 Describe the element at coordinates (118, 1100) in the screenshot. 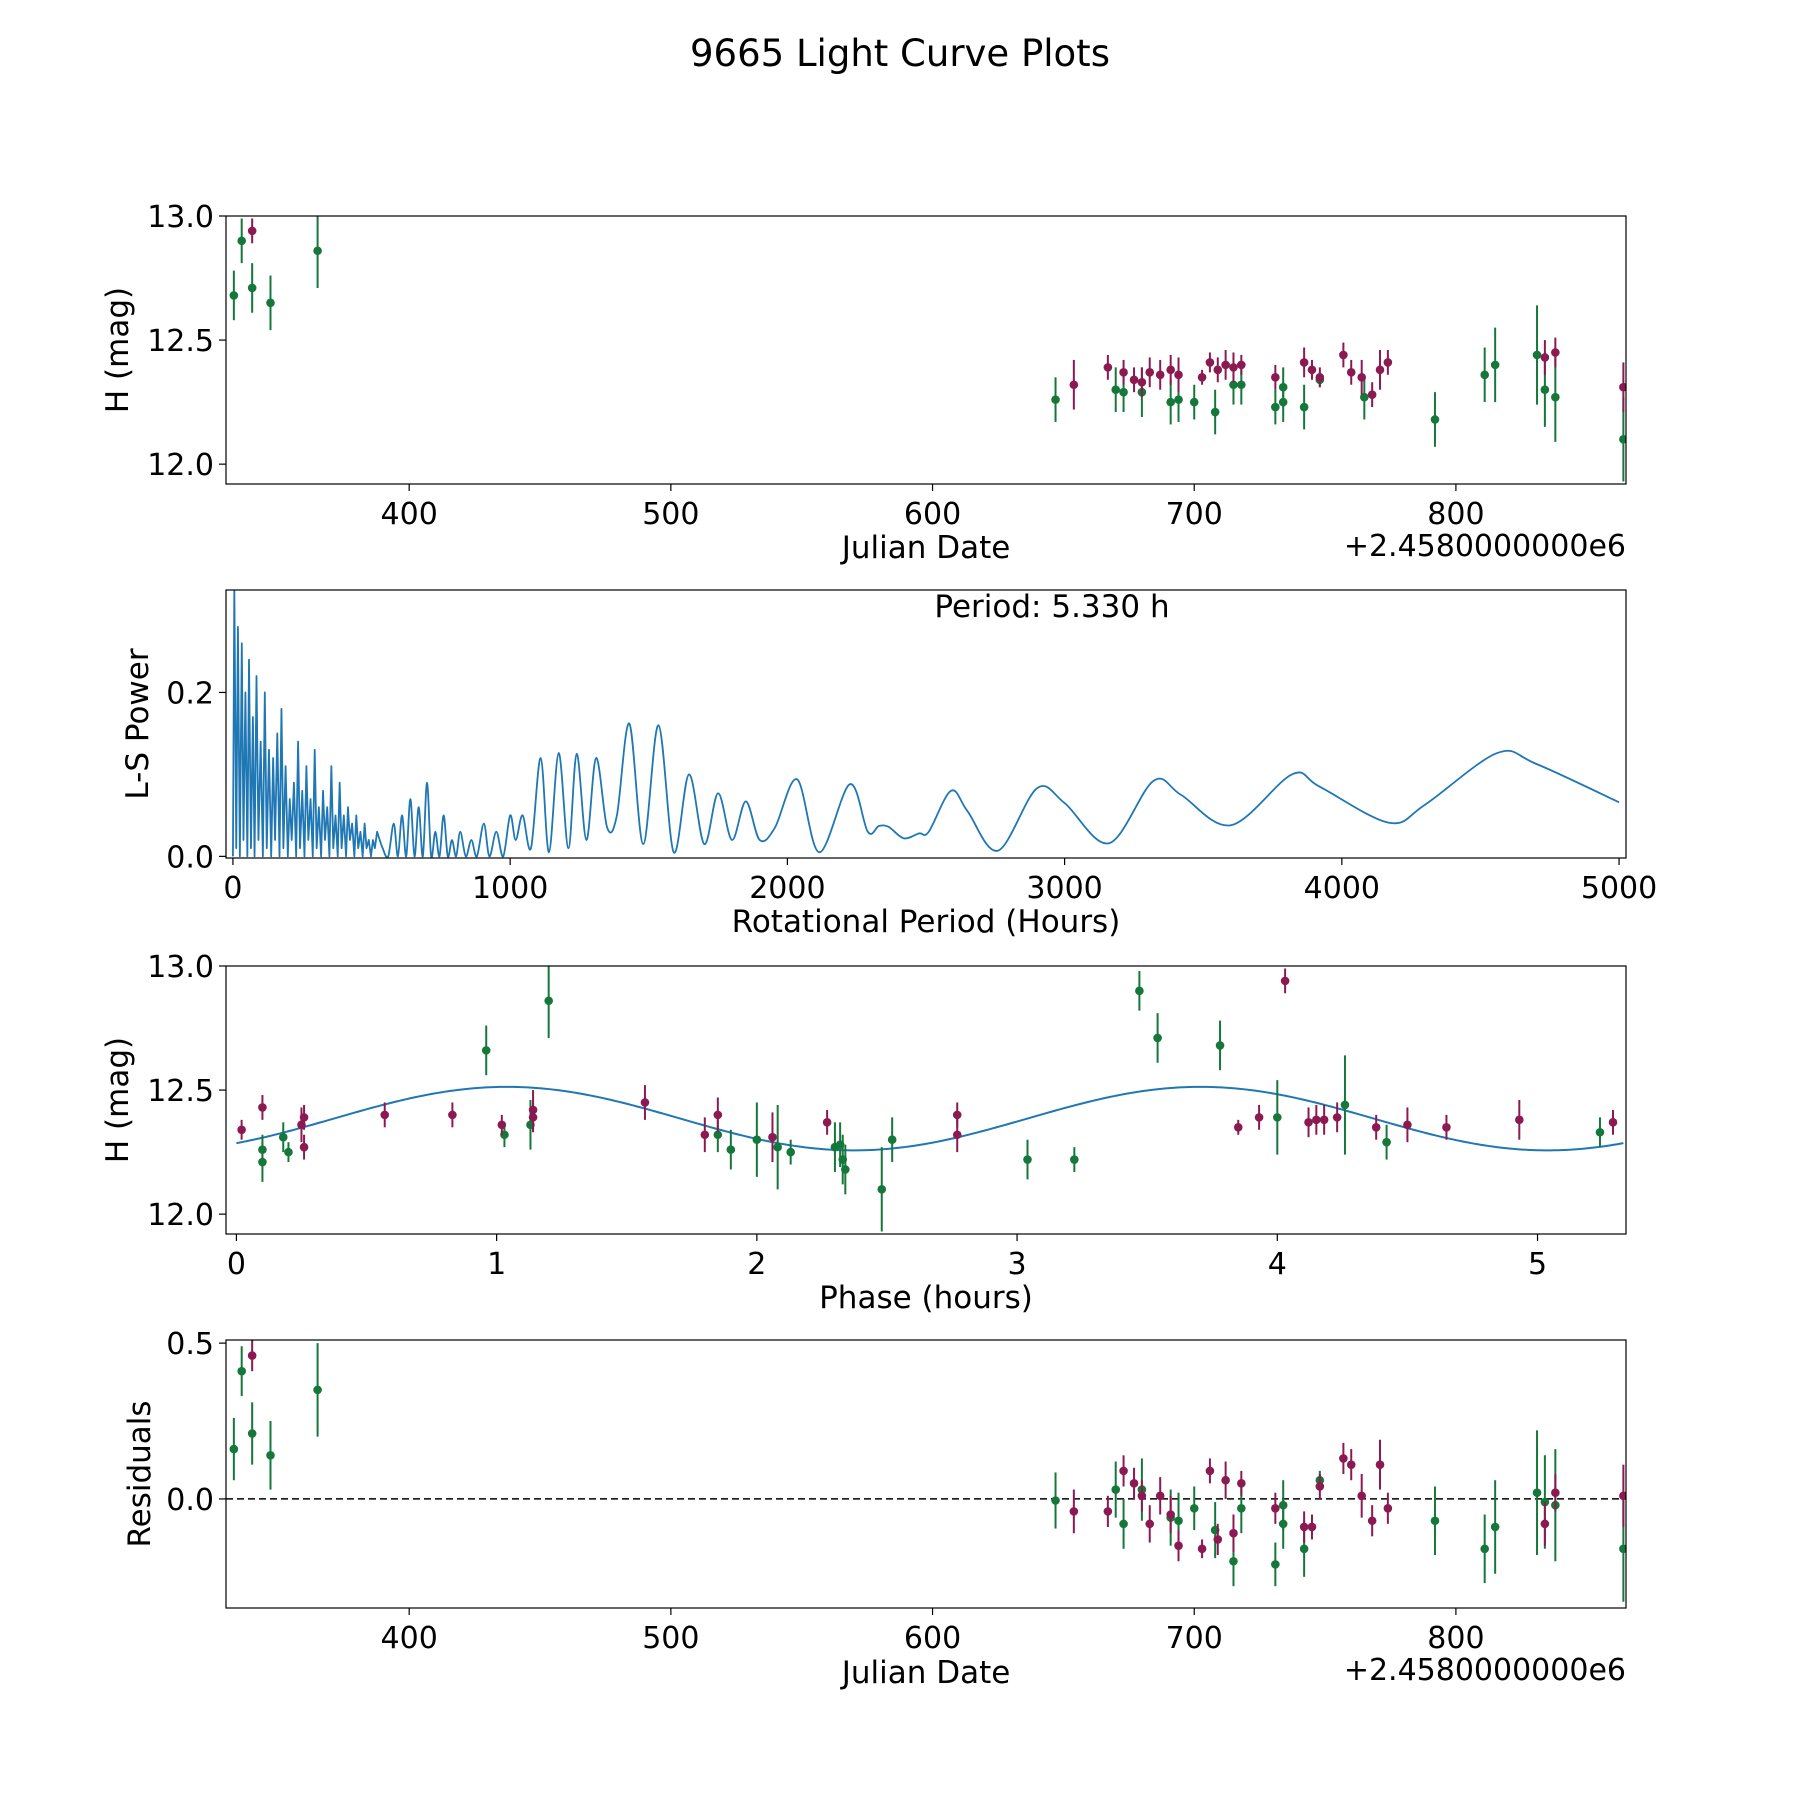

I see `phased-ylabel: H (mag)` at that location.